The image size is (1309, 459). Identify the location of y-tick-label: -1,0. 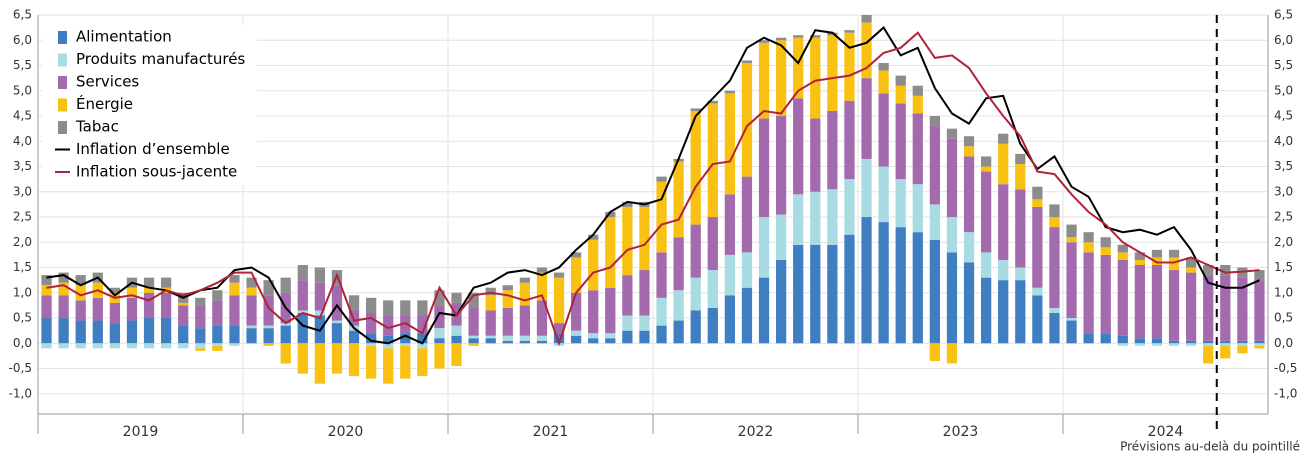
(20, 393).